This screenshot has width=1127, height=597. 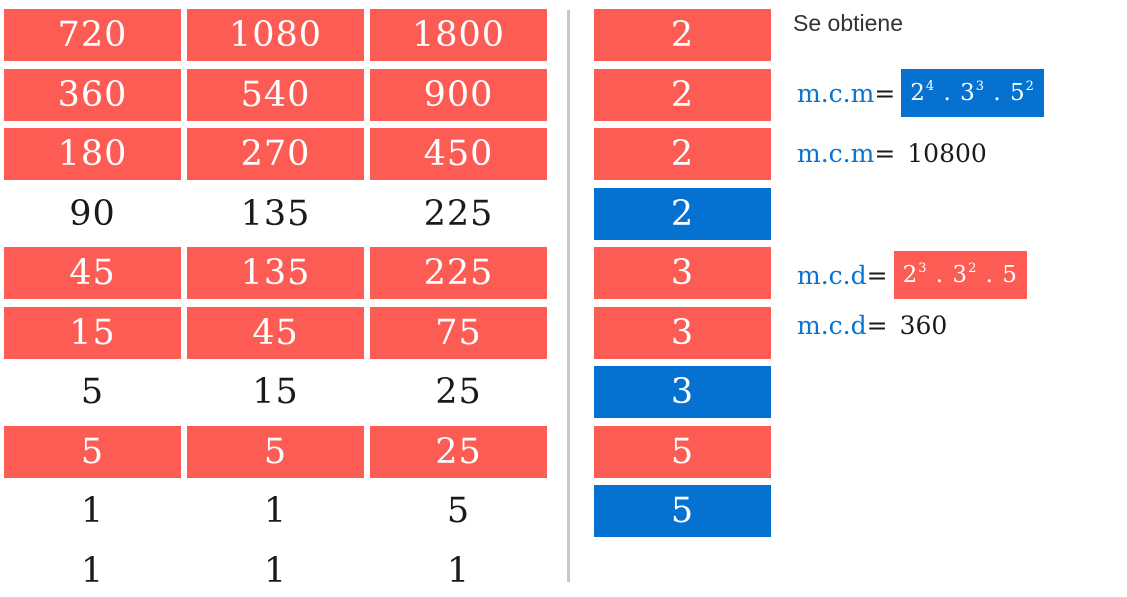 I want to click on mcd-equals-2: =, so click(x=877, y=325).